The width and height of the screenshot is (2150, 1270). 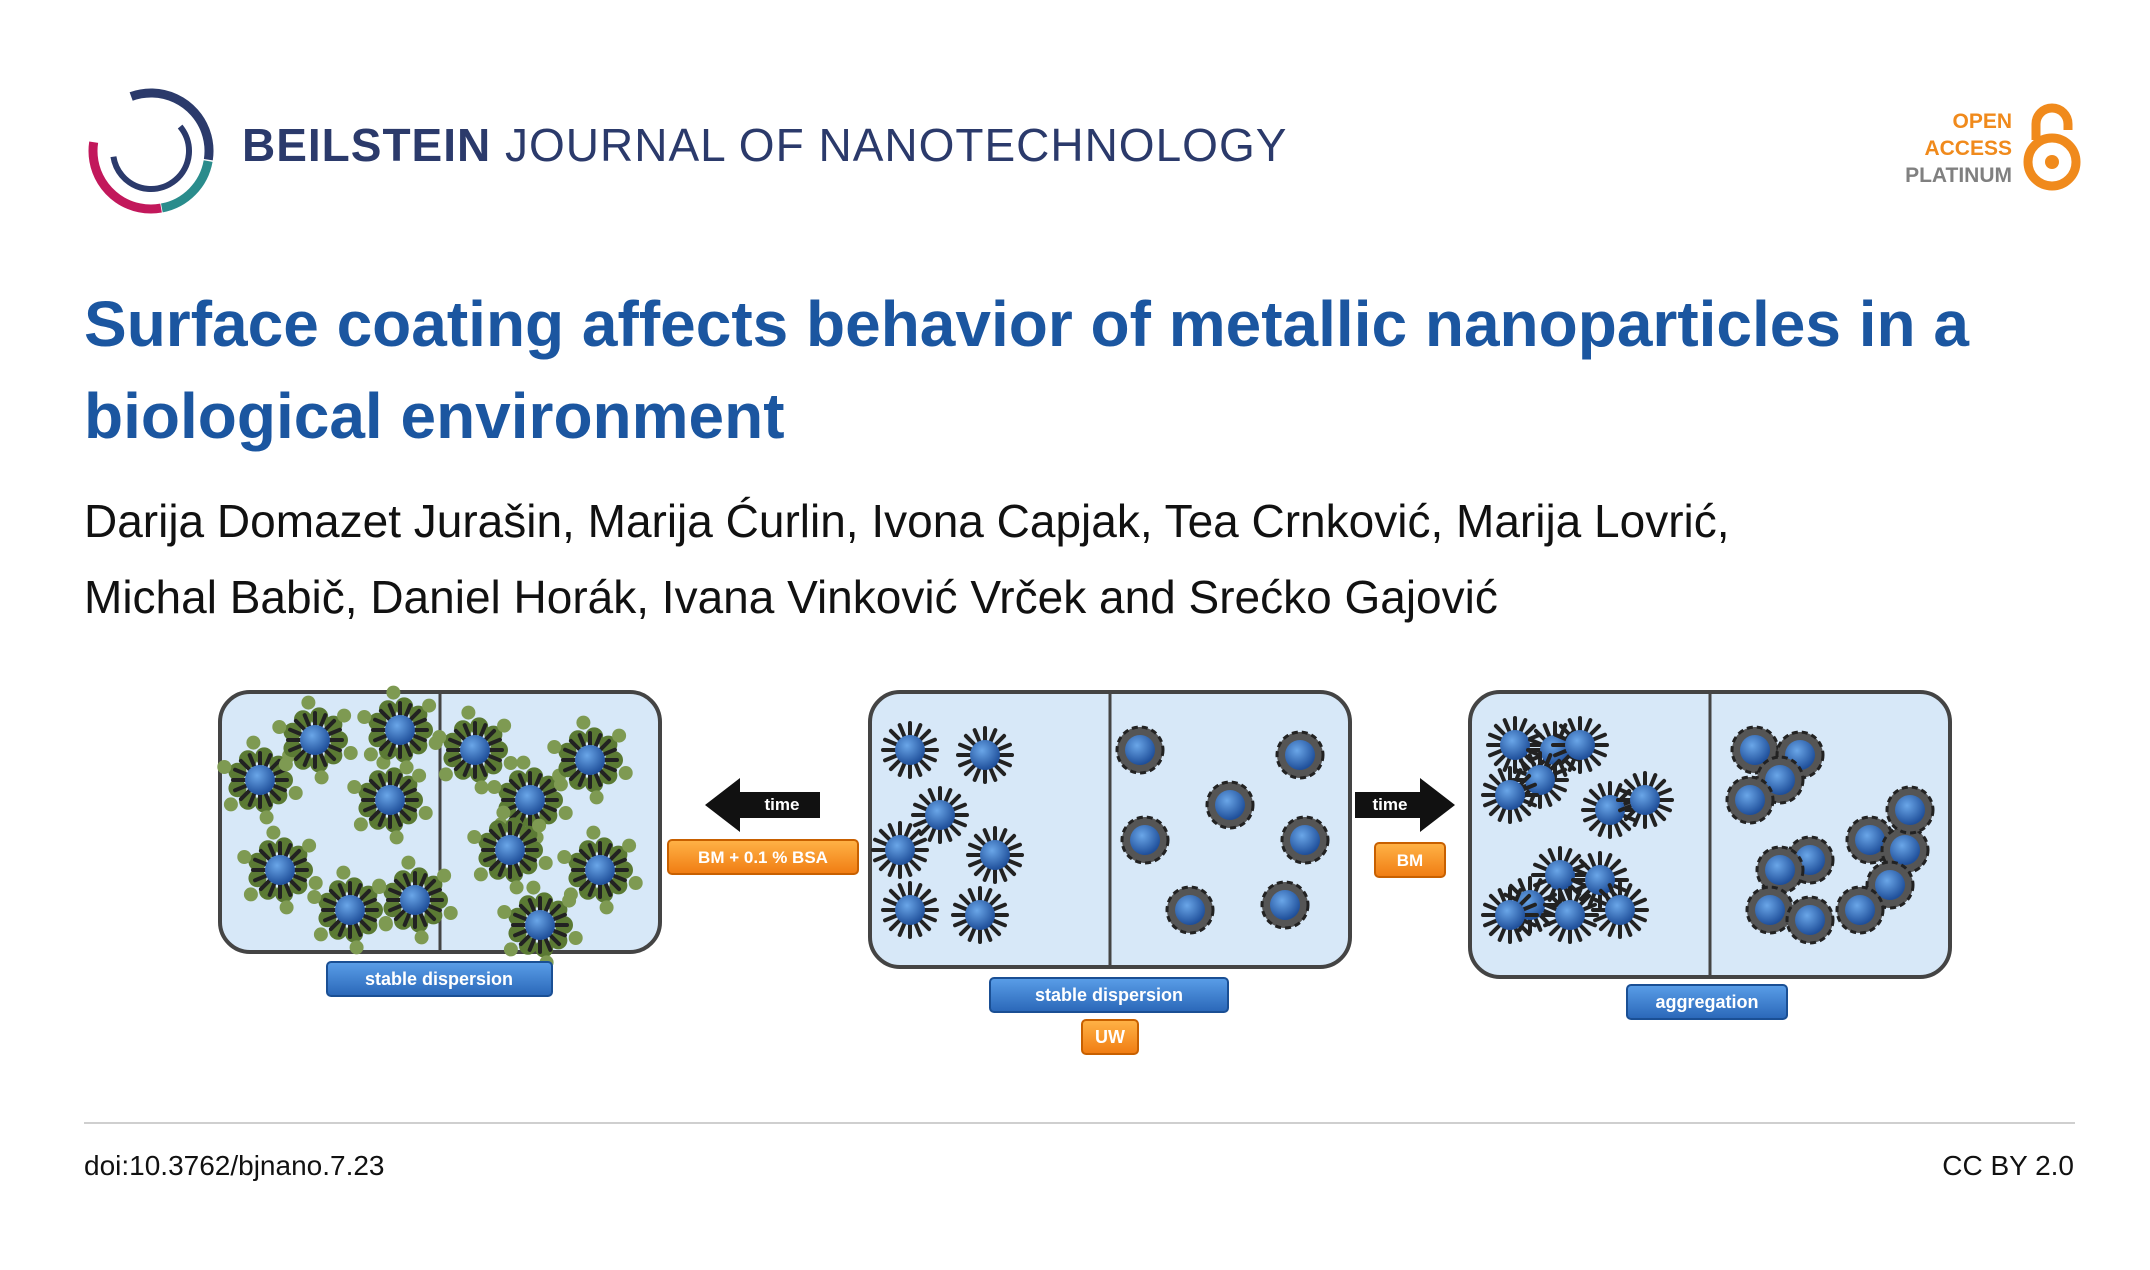 I want to click on center-panel-sublabel: UW, so click(x=1110, y=1037).